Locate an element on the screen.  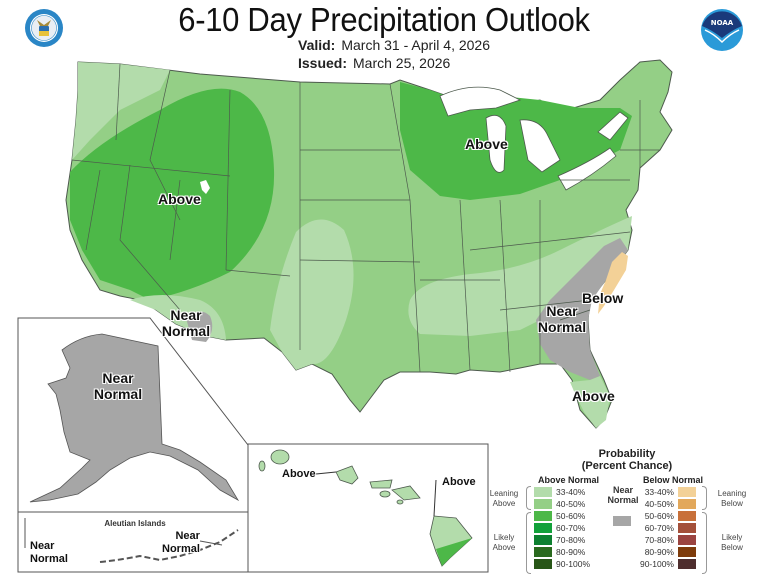
great-salt-lake is located at coordinates (205, 187).